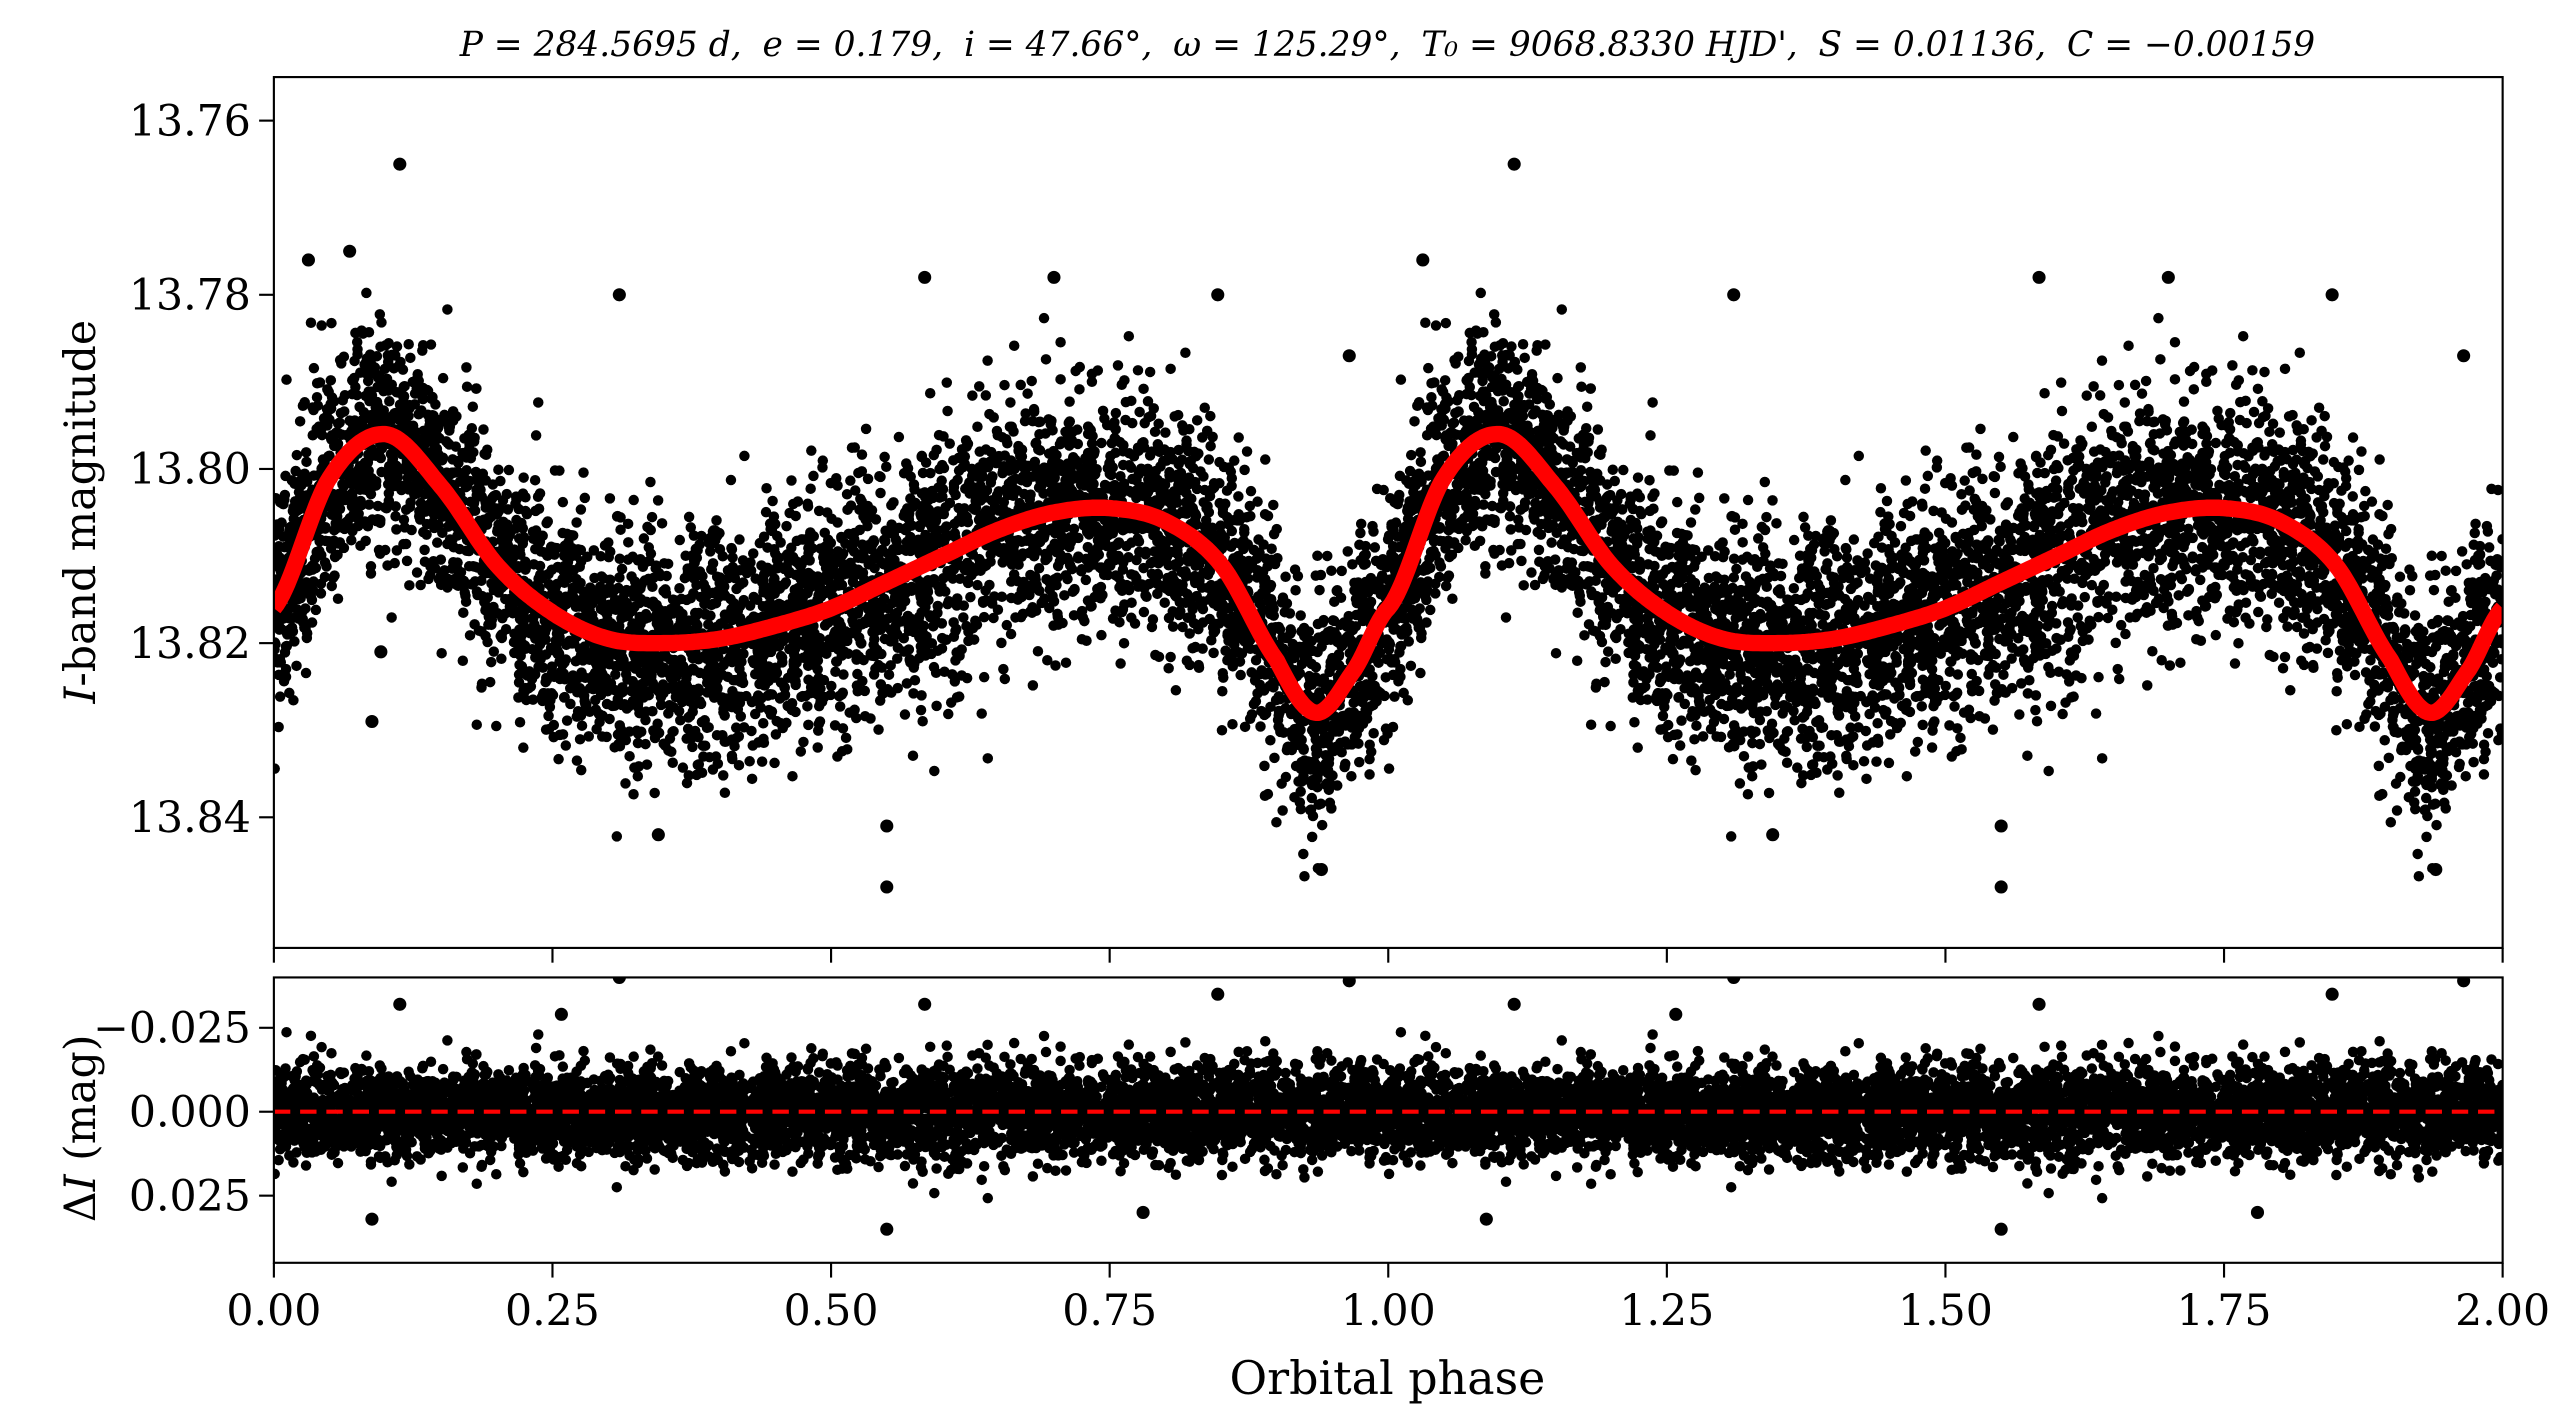 This screenshot has height=1428, width=2563. What do you see at coordinates (1286, 45) in the screenshot?
I see `title-omega: ω = 125.29°,` at bounding box center [1286, 45].